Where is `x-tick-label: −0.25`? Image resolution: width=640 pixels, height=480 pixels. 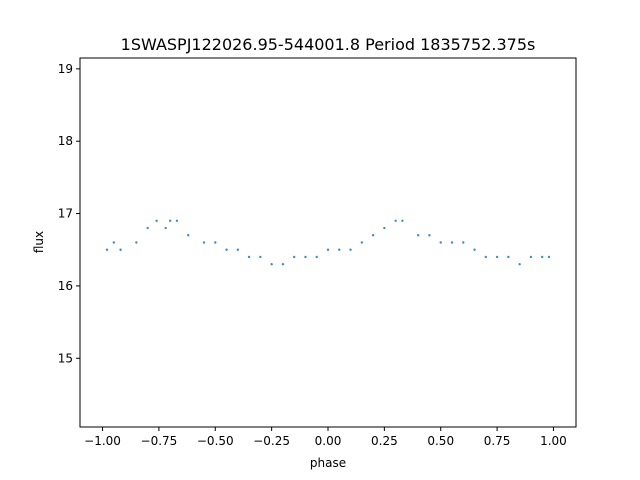
x-tick-label: −0.25 is located at coordinates (271, 441).